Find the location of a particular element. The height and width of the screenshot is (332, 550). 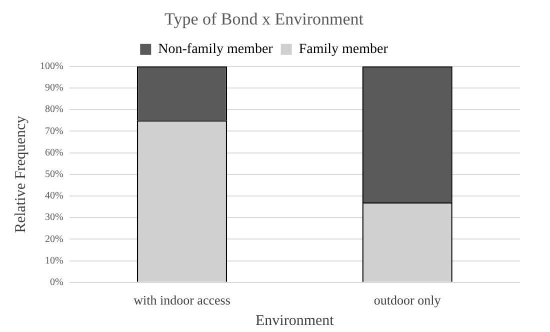

chart-title: Type of Bond x Environment is located at coordinates (264, 19).